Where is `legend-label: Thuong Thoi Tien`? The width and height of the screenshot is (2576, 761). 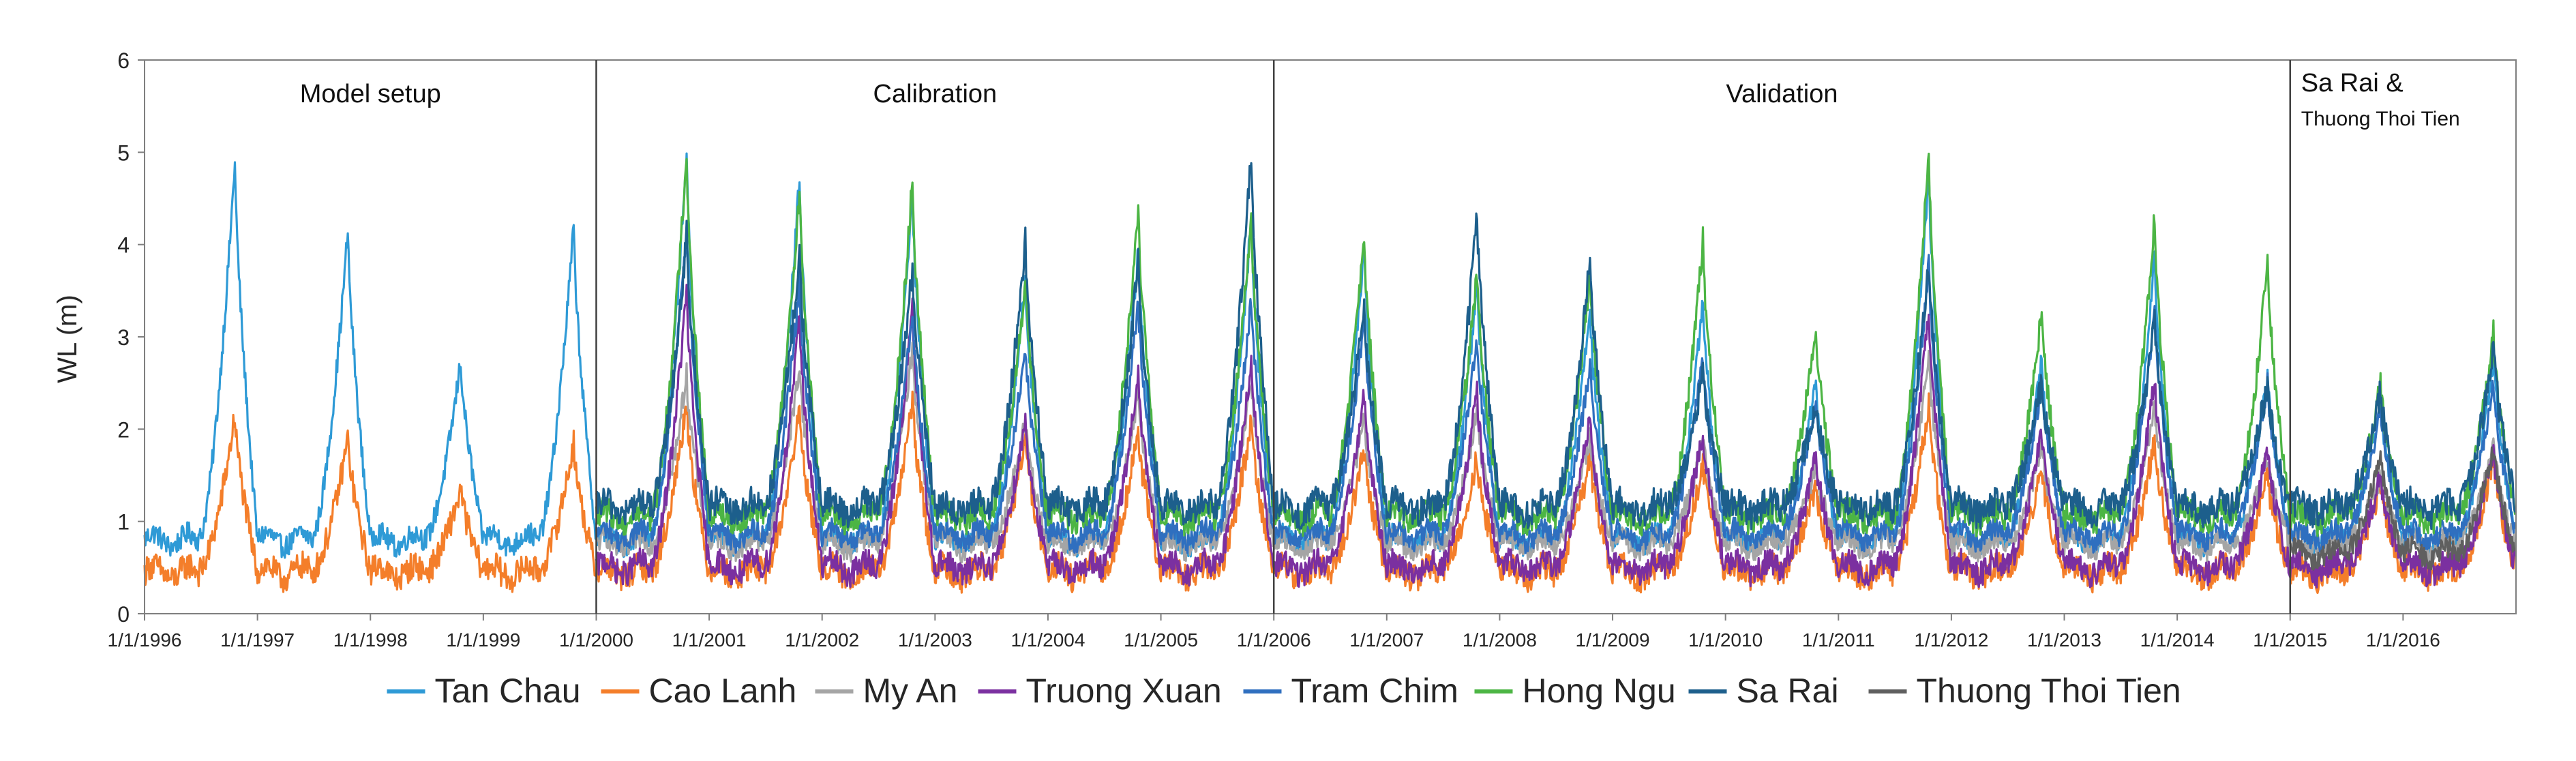 legend-label: Thuong Thoi Tien is located at coordinates (2049, 691).